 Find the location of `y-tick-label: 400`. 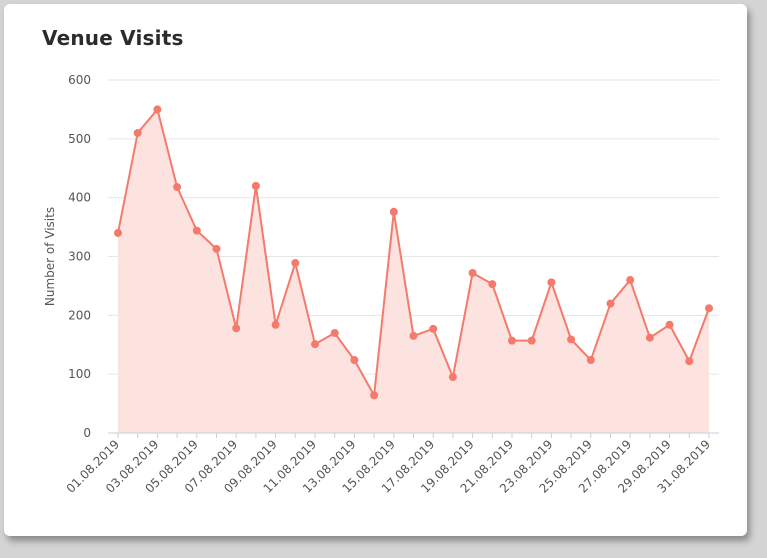

y-tick-label: 400 is located at coordinates (79, 198).